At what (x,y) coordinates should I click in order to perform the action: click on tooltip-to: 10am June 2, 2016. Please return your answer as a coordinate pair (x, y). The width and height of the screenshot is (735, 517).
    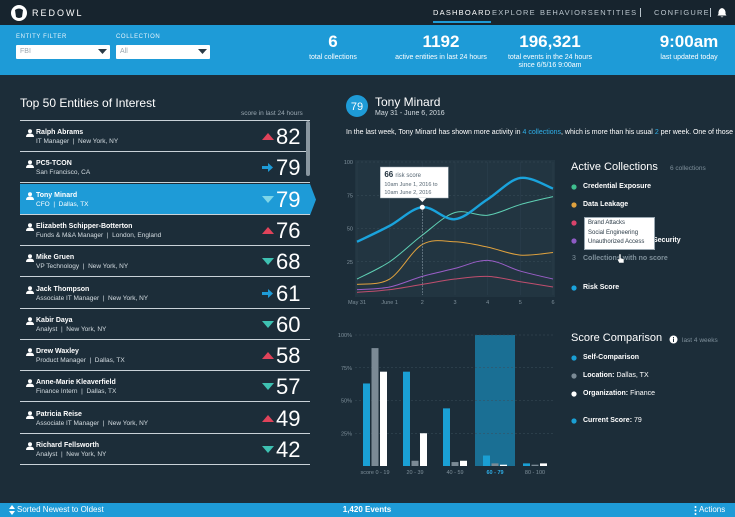
    Looking at the image, I should click on (407, 193).